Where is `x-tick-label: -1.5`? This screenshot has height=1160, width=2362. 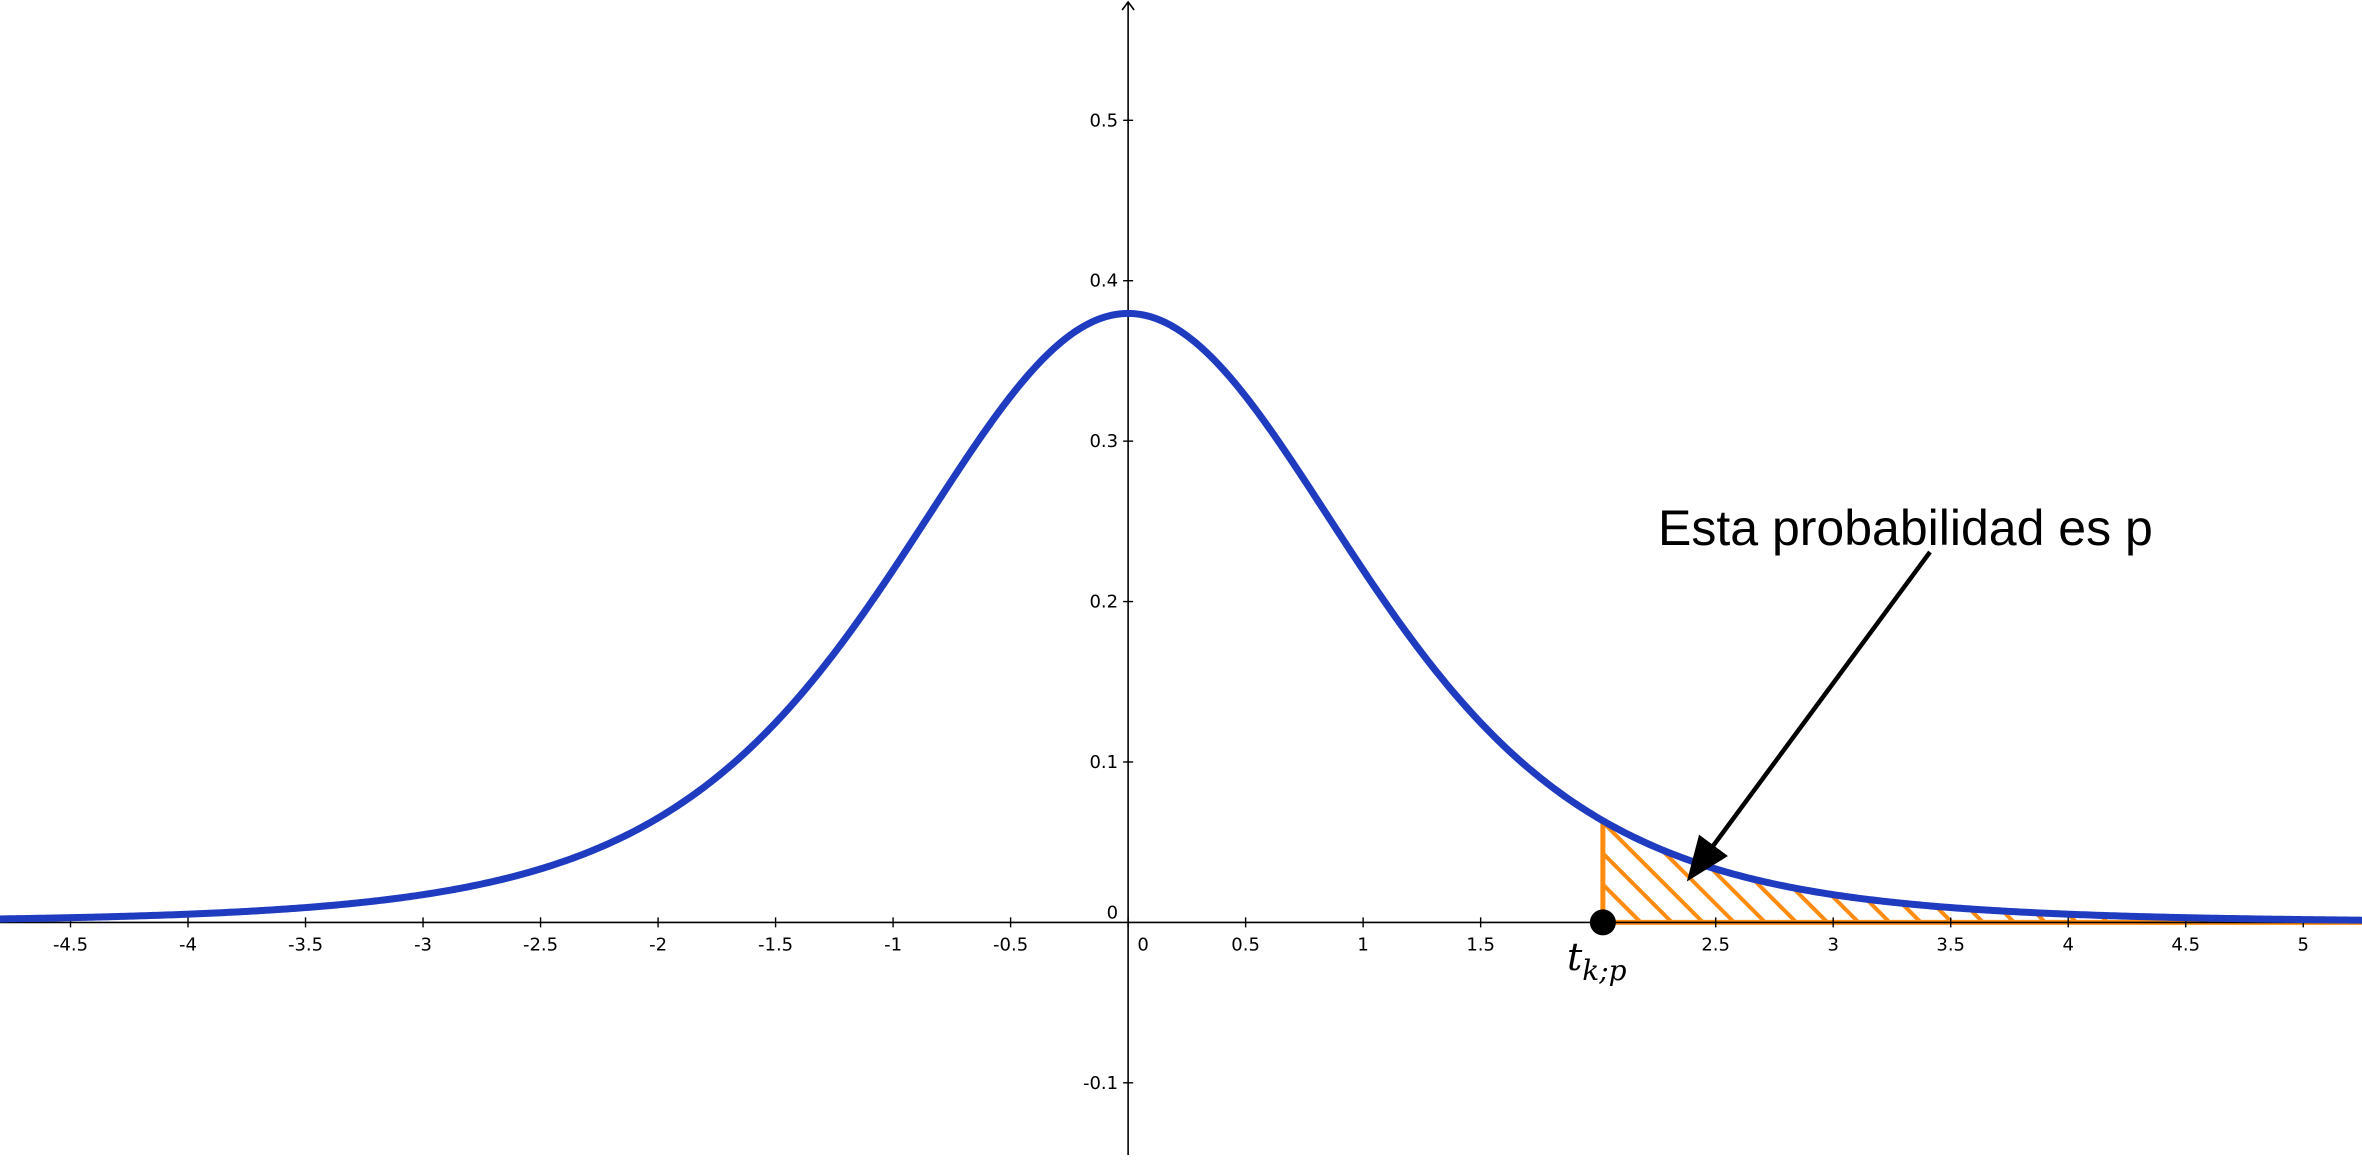 x-tick-label: -1.5 is located at coordinates (775, 944).